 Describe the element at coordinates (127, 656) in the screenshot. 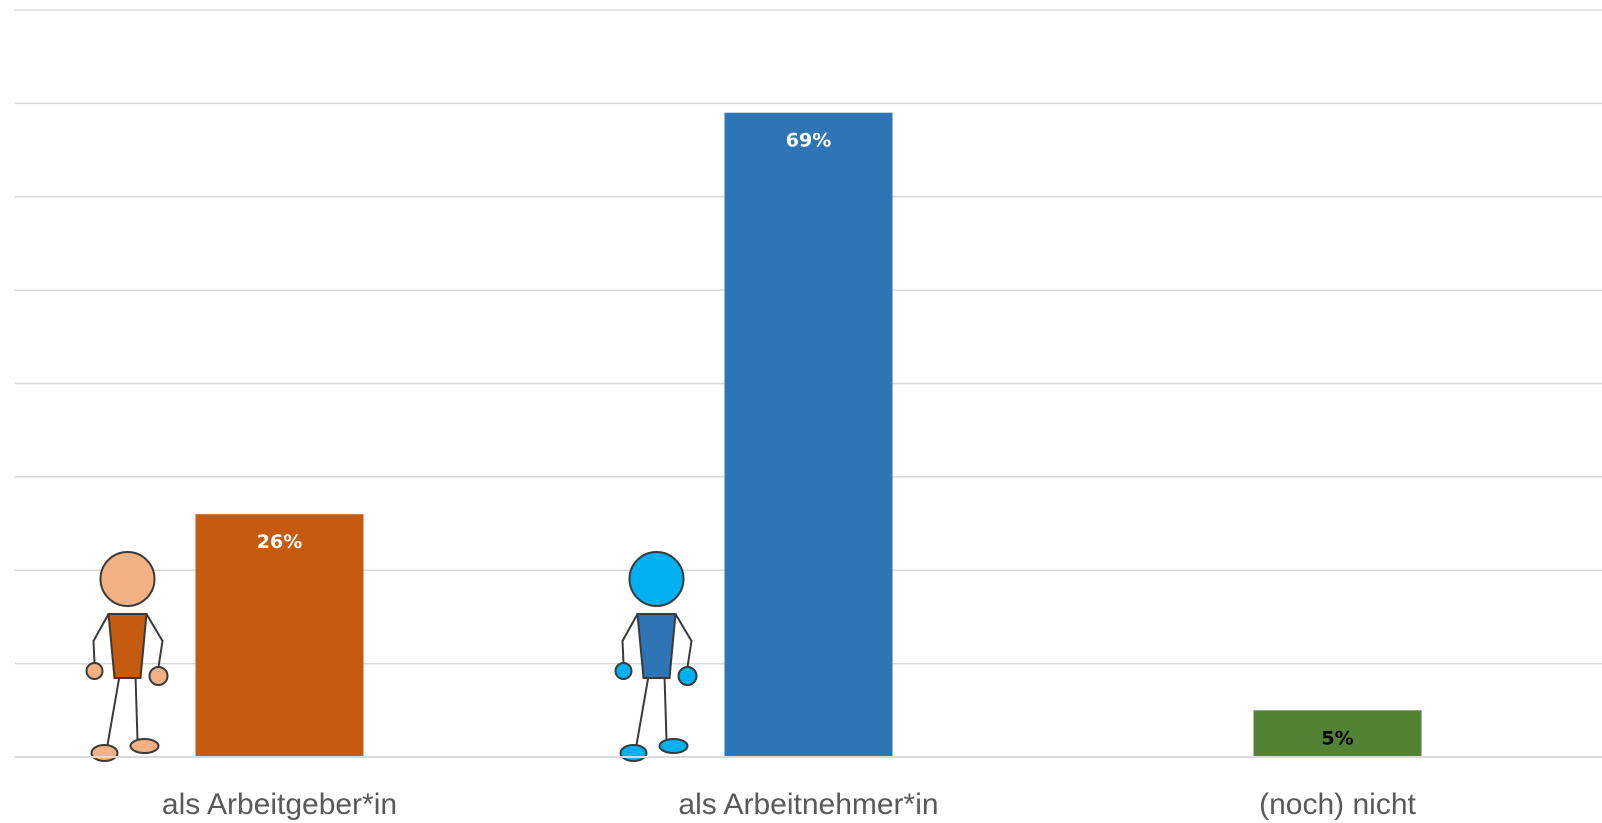

I see `person-orange-icon` at that location.